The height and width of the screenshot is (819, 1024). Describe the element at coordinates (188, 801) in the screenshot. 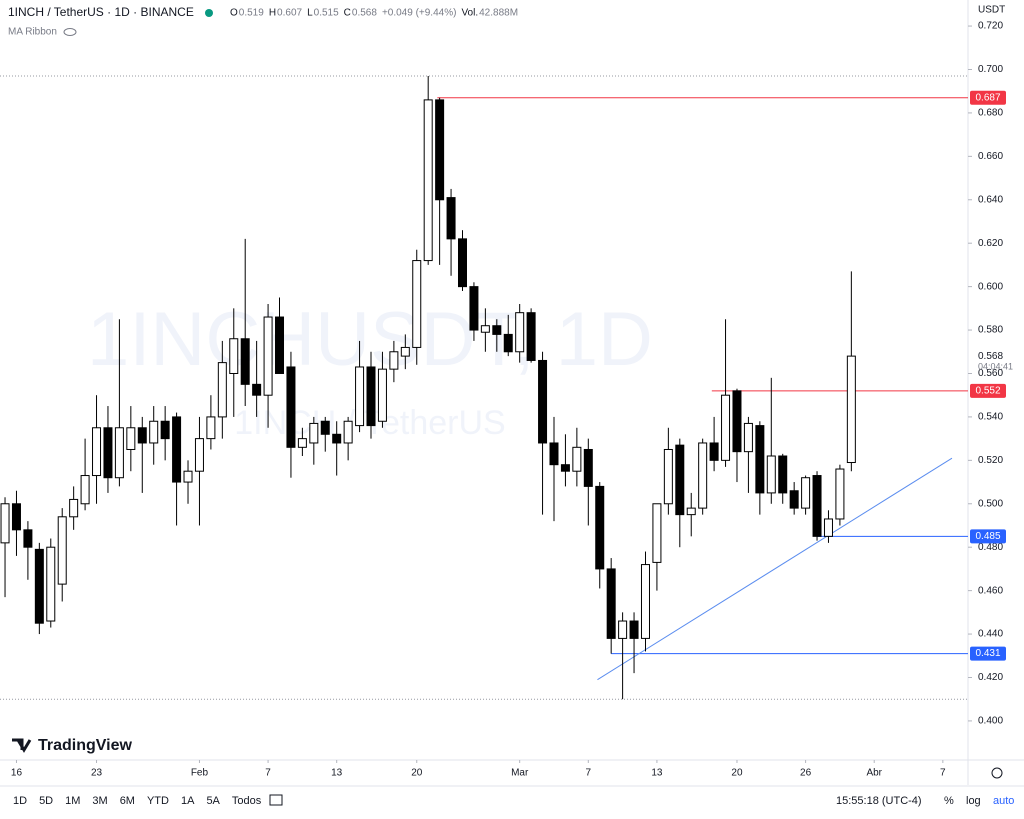

I see `timeframe-button: 1A` at that location.